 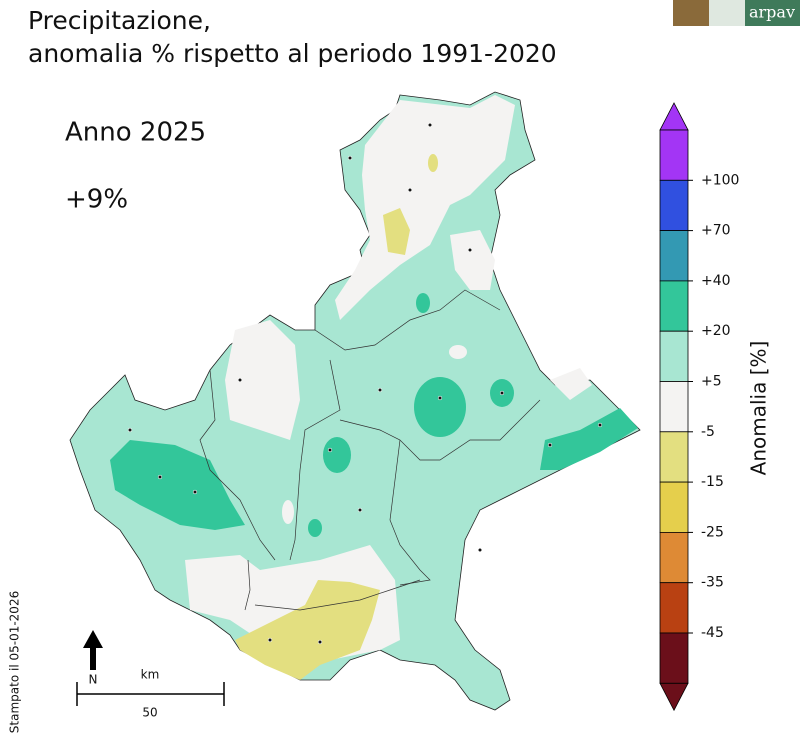 What do you see at coordinates (716, 231) in the screenshot?
I see `colorbar-tick-label: +70` at bounding box center [716, 231].